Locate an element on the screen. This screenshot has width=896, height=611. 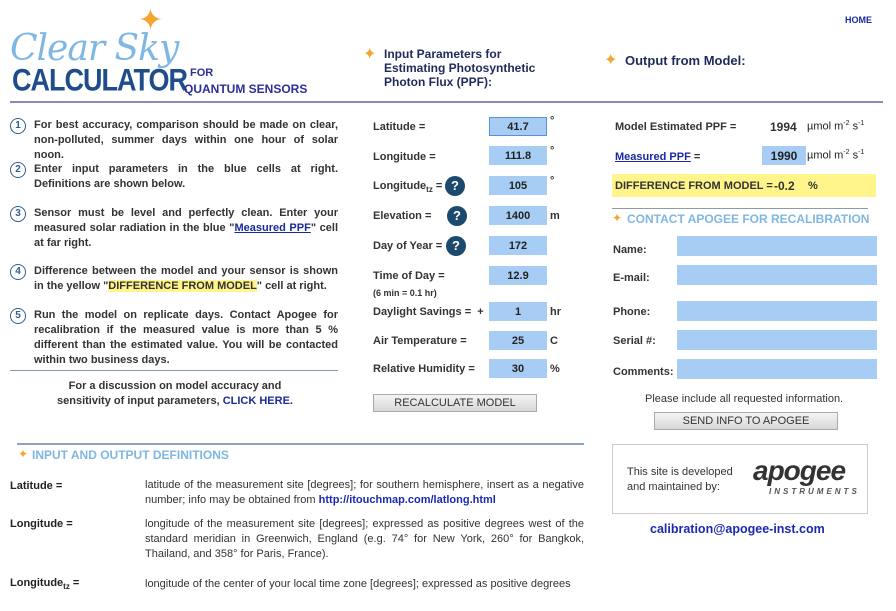
elevation-input is located at coordinates (518, 215).